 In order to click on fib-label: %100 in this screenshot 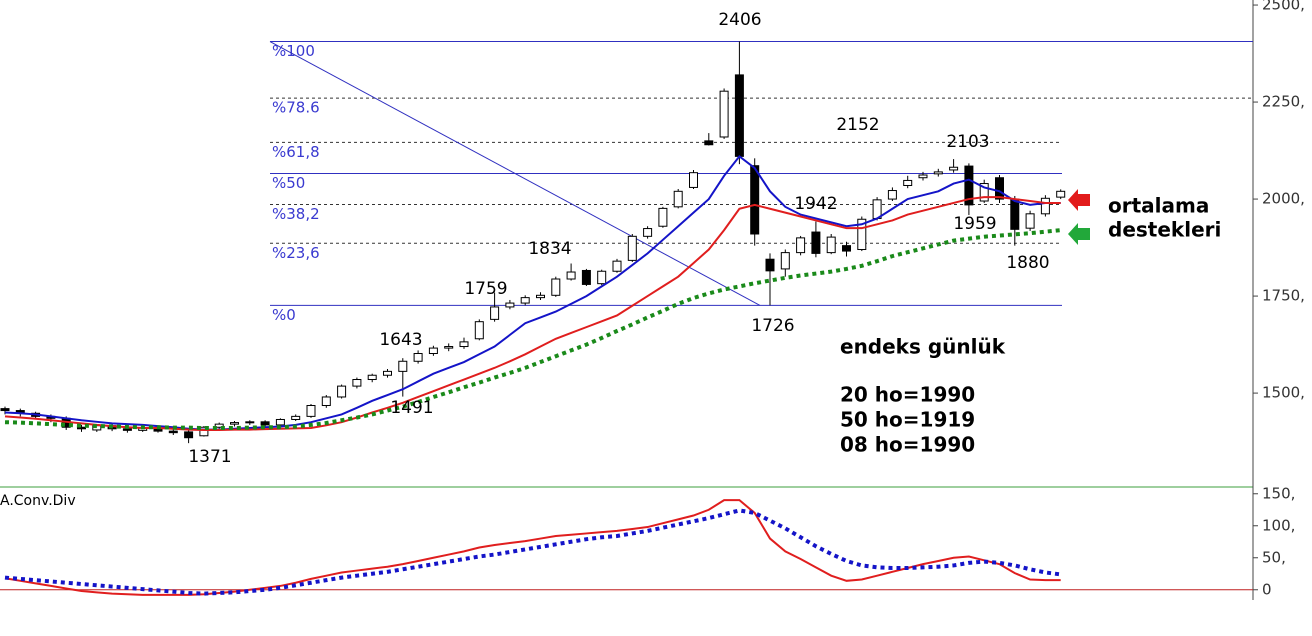, I will do `click(293, 51)`.